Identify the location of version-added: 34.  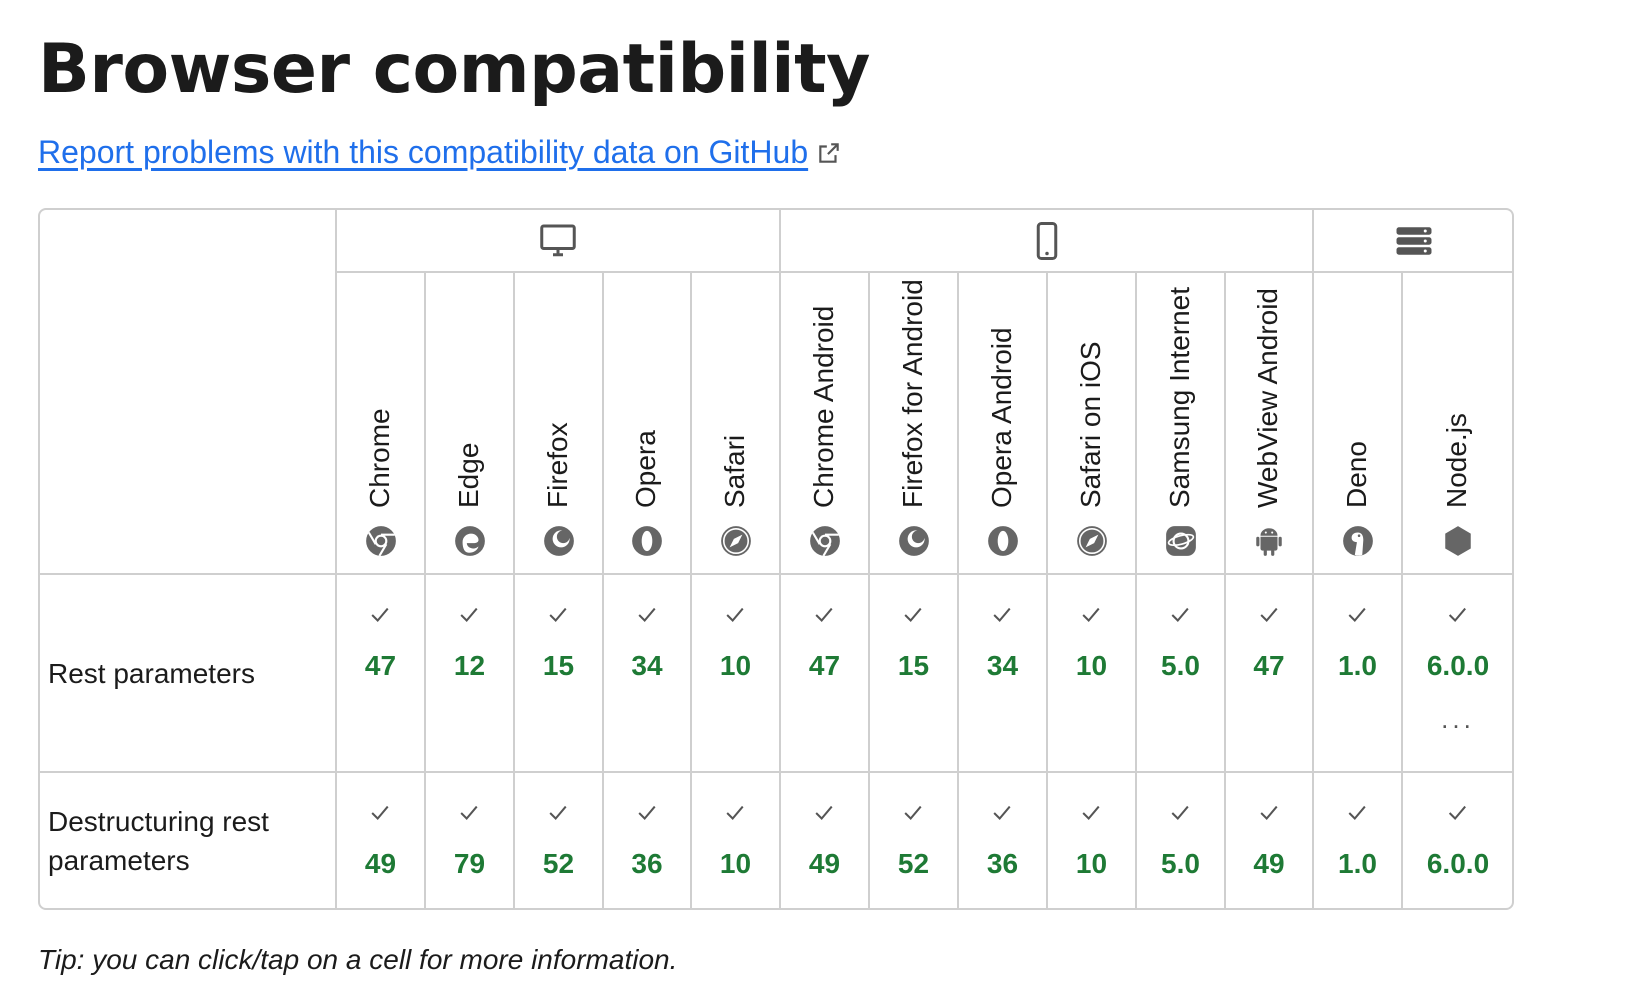
(1002, 665).